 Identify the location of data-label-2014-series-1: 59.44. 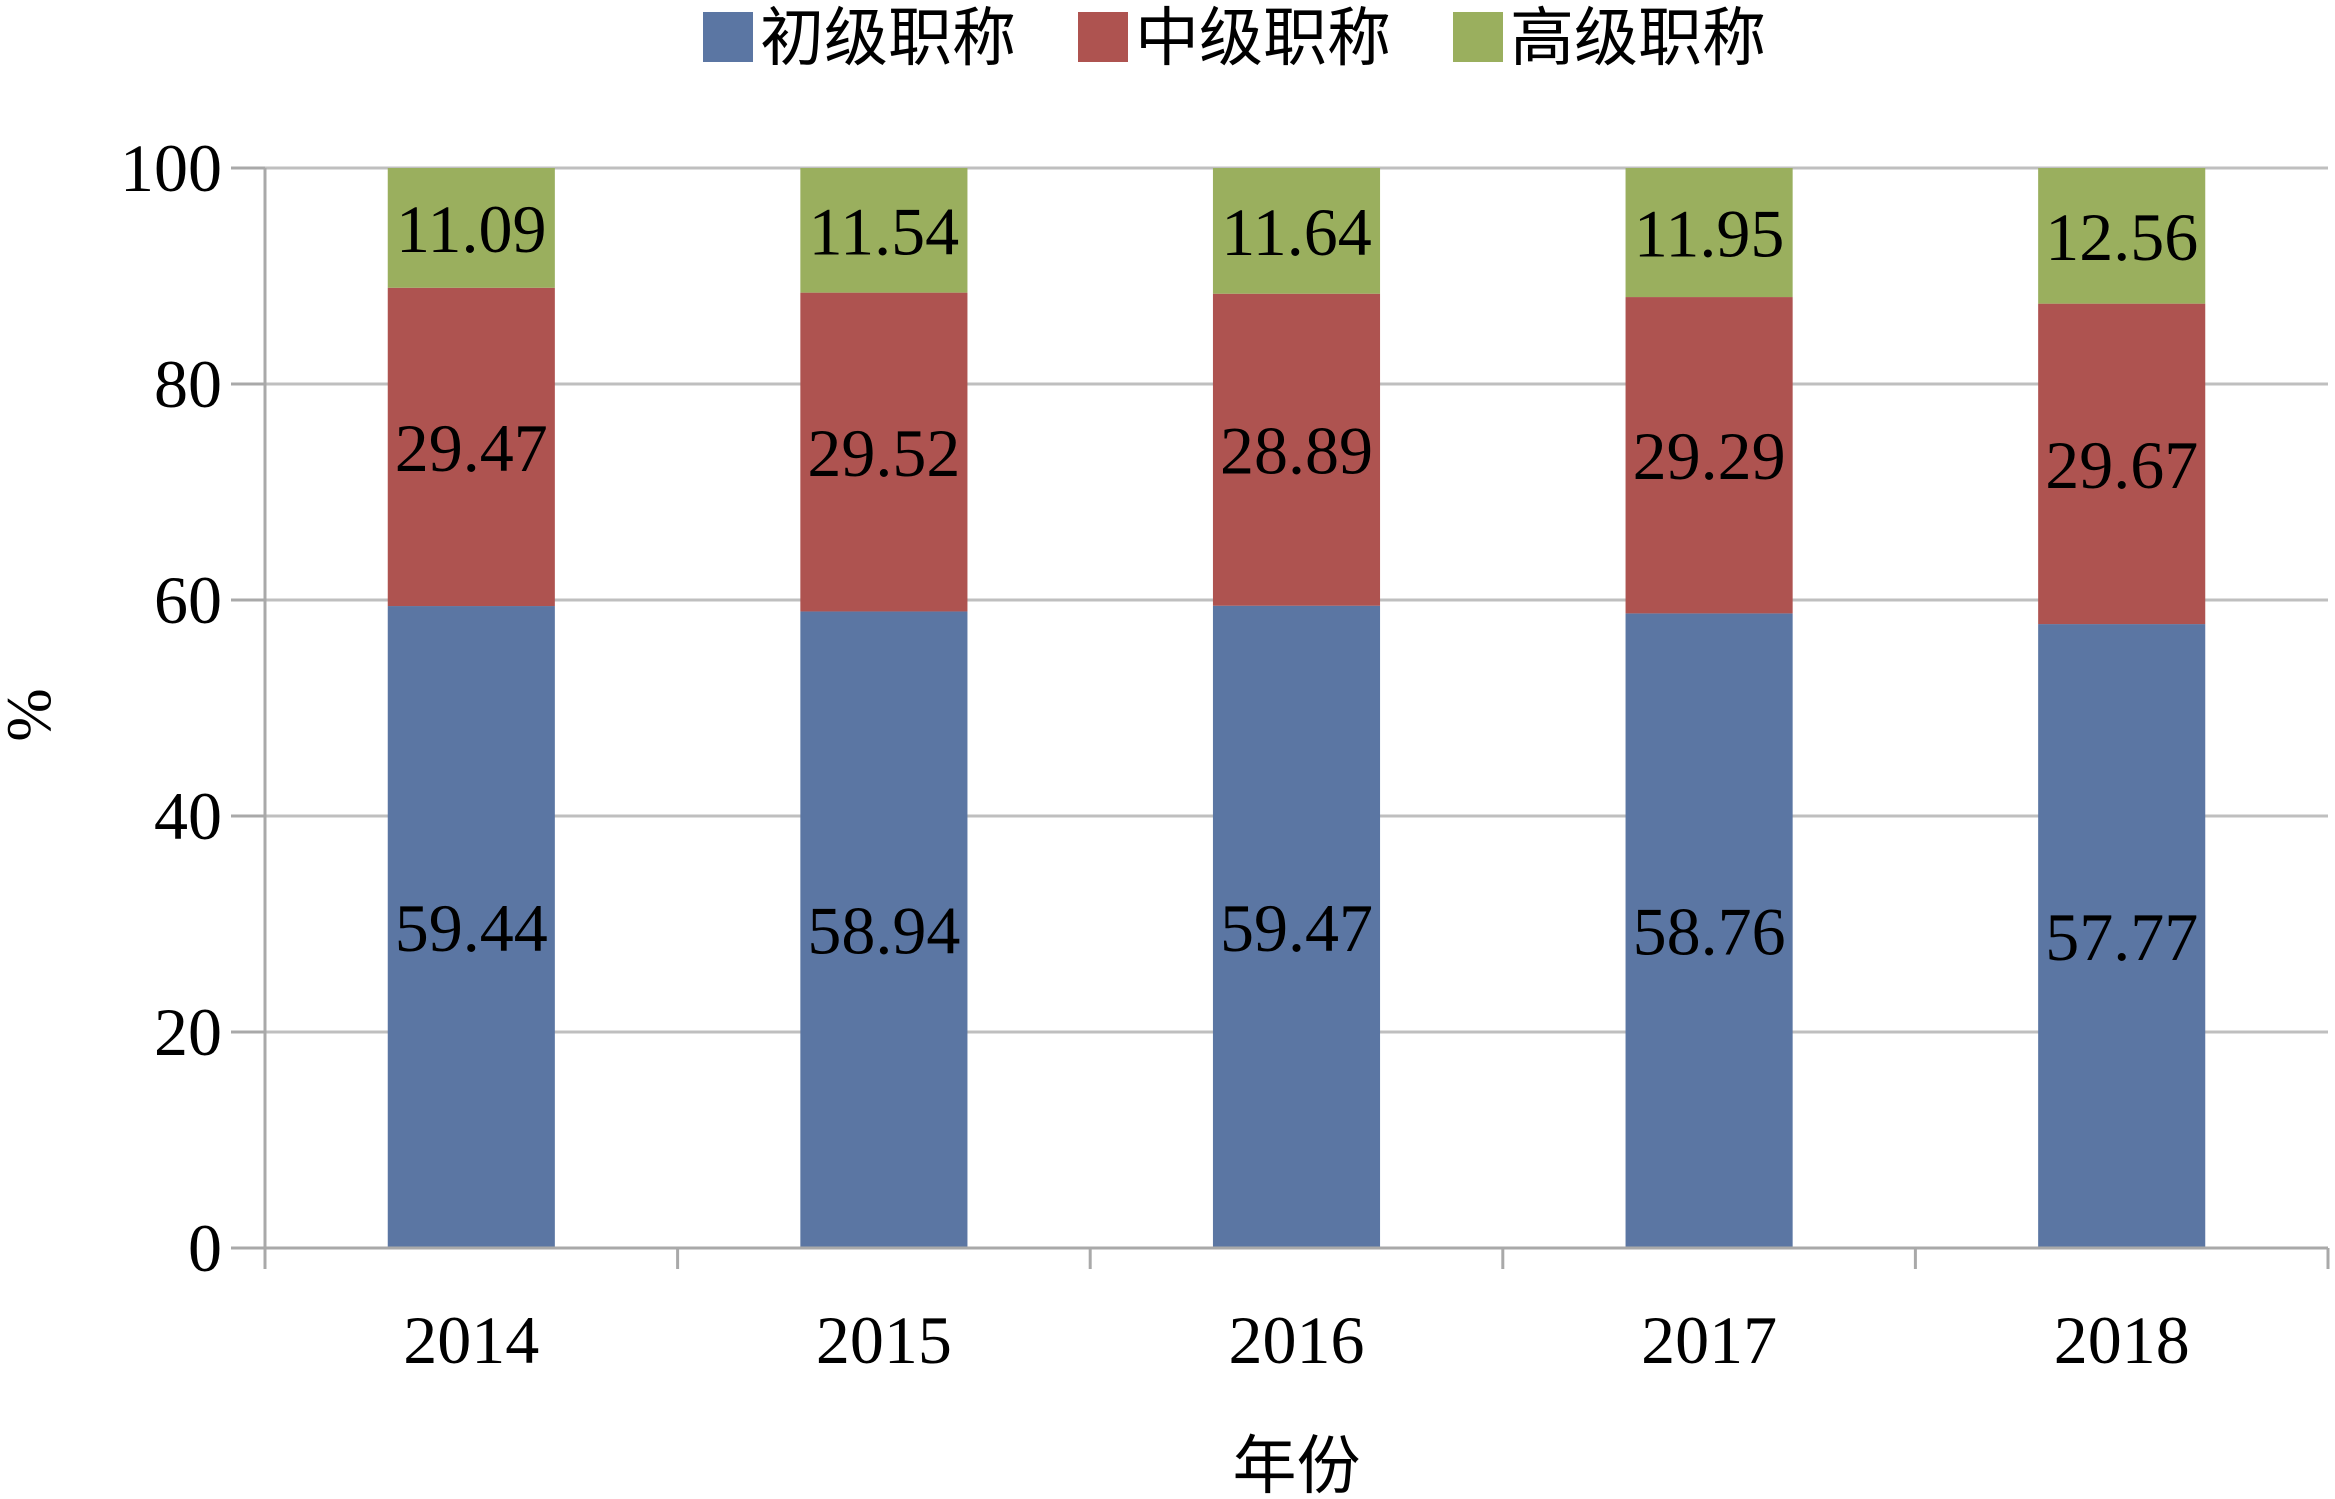
(471, 928).